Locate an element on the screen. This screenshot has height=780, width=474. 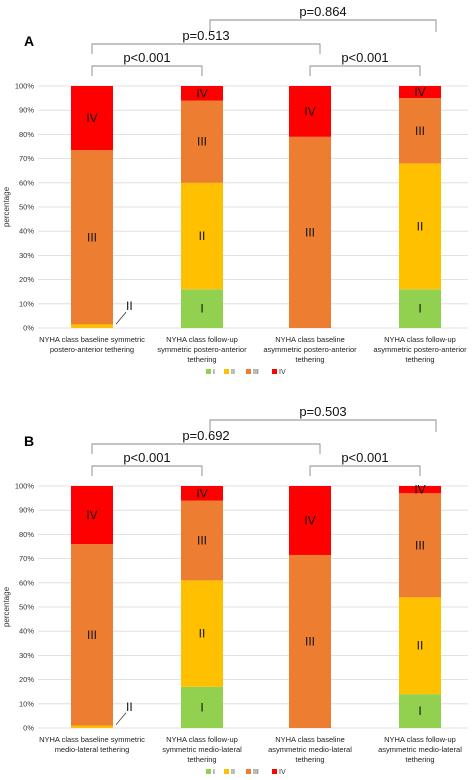
y-tick-label: 90% is located at coordinates (26, 510).